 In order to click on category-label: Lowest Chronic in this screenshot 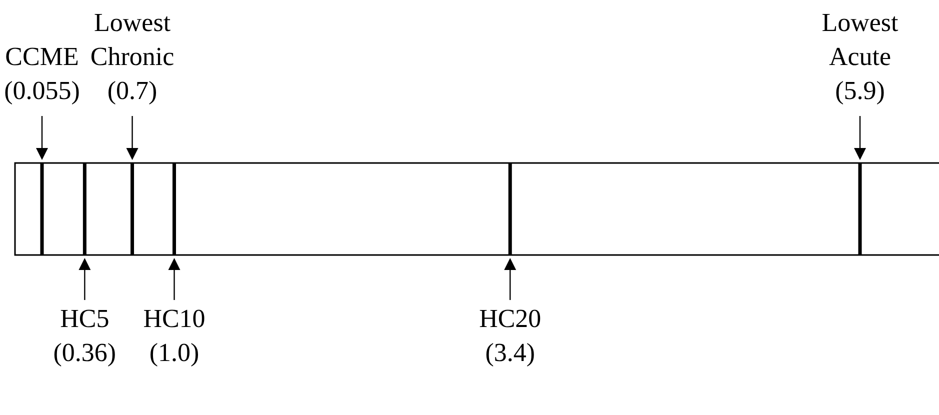, I will do `click(132, 39)`.